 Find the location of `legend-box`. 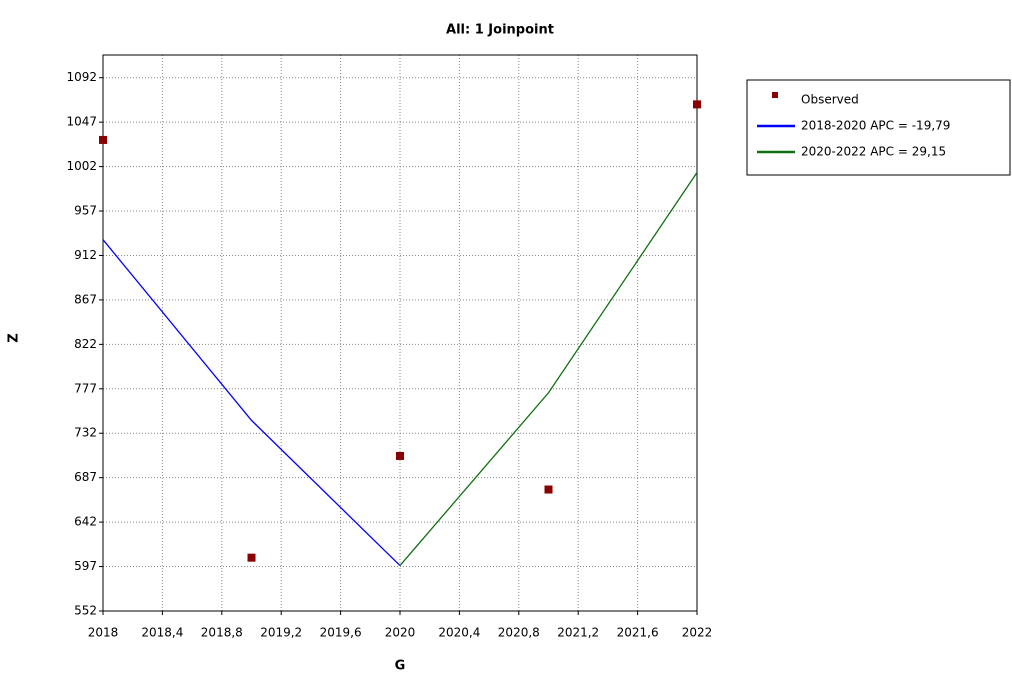

legend-box is located at coordinates (878, 127).